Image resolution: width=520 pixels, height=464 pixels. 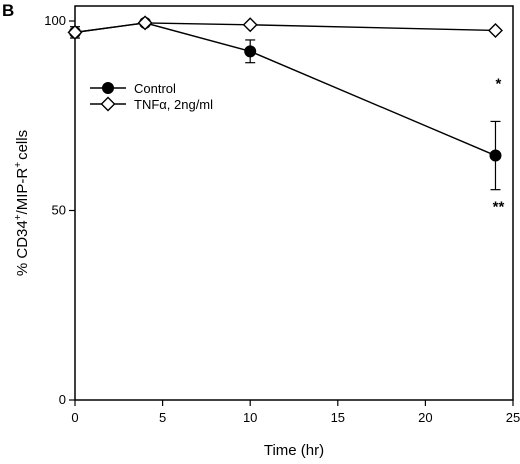 I want to click on y-label-sup-2: +, so click(x=18, y=165).